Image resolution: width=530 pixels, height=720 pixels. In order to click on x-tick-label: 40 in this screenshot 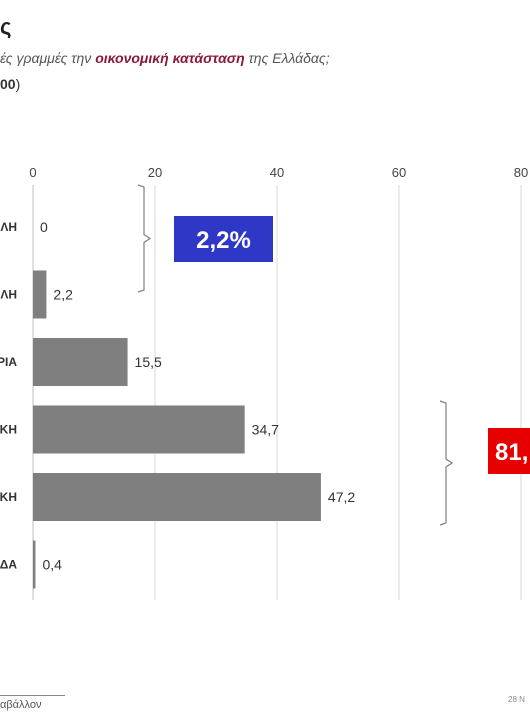, I will do `click(277, 172)`.